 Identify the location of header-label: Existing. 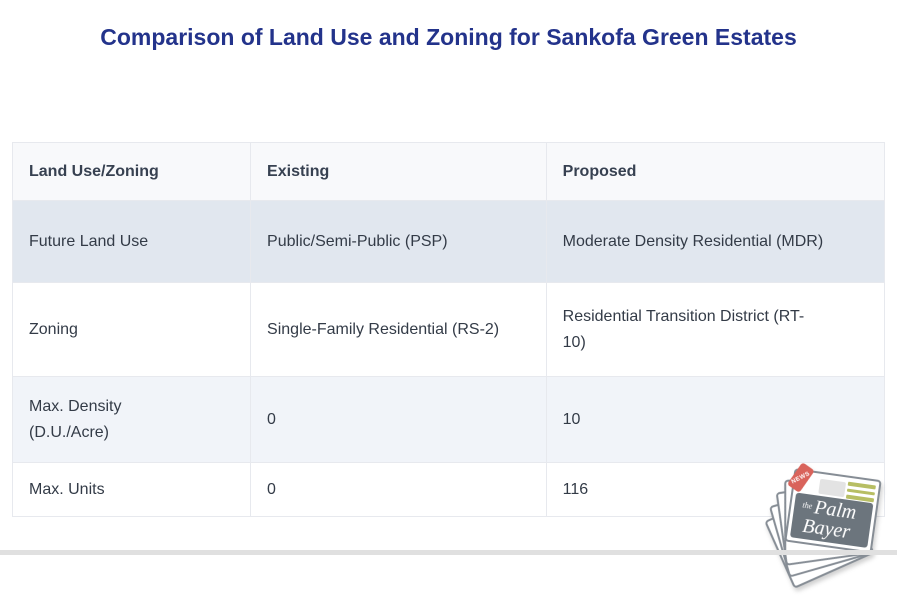
(298, 171).